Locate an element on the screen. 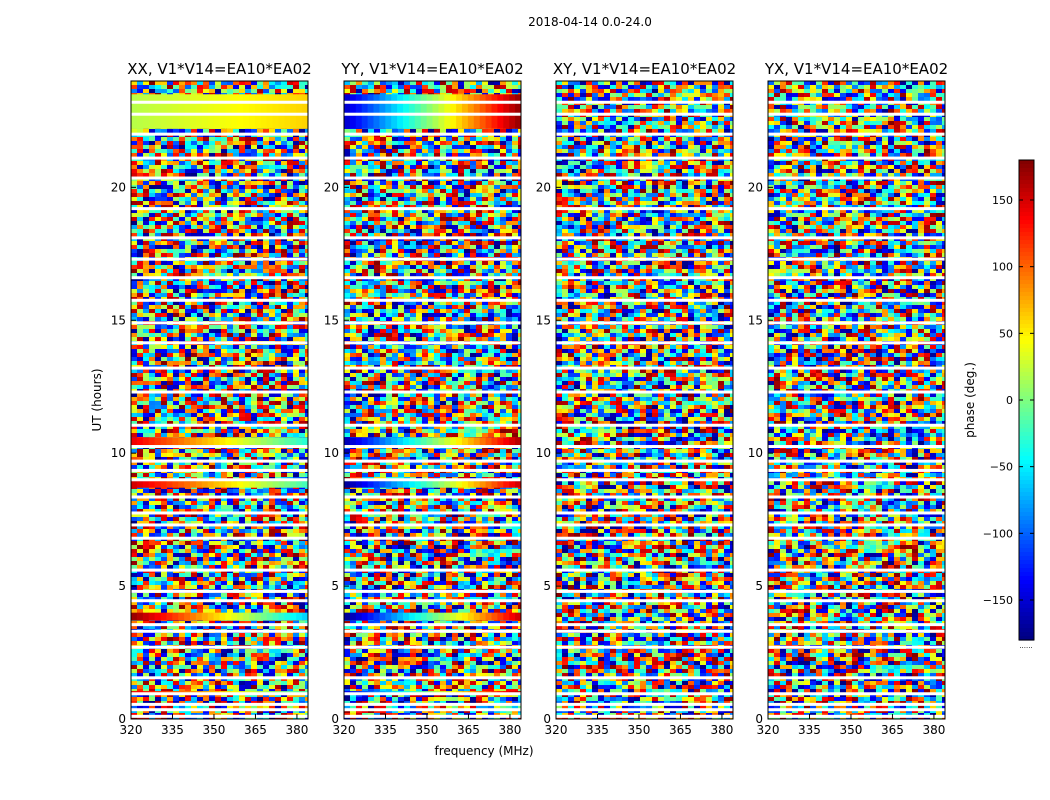 The width and height of the screenshot is (1050, 800). x-tick-label: 335 is located at coordinates (809, 730).